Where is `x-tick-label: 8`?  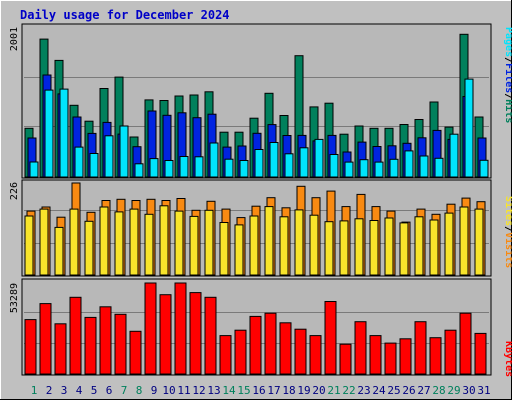 x-tick-label: 8 is located at coordinates (139, 390).